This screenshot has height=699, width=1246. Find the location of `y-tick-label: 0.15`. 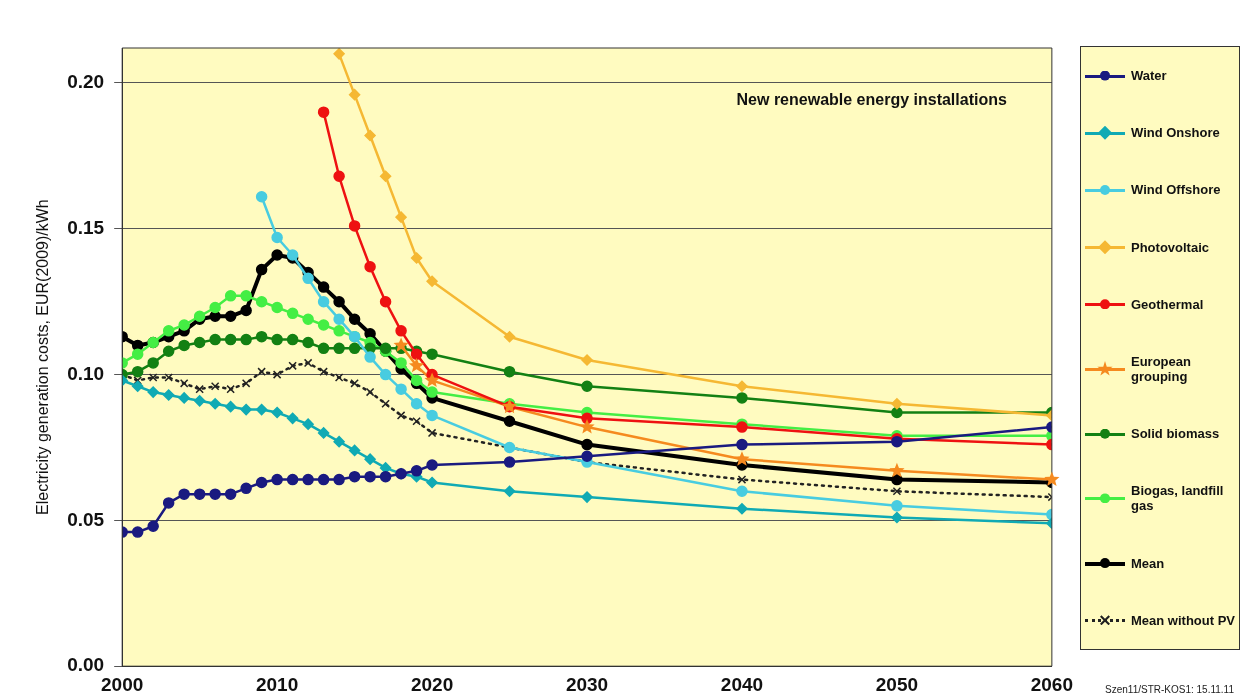

y-tick-label: 0.15 is located at coordinates (86, 228).